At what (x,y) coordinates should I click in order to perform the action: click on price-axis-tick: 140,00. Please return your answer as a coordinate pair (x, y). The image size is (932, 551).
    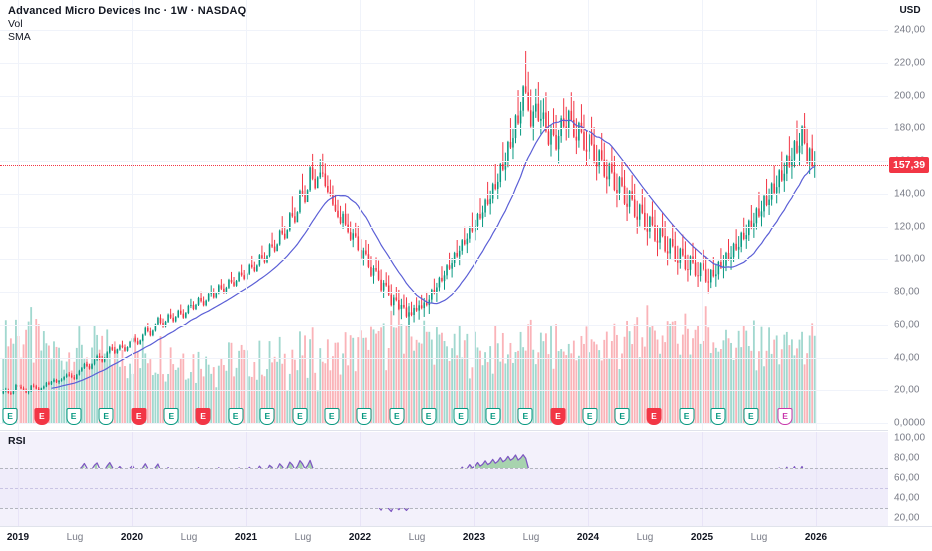
    Looking at the image, I should click on (910, 194).